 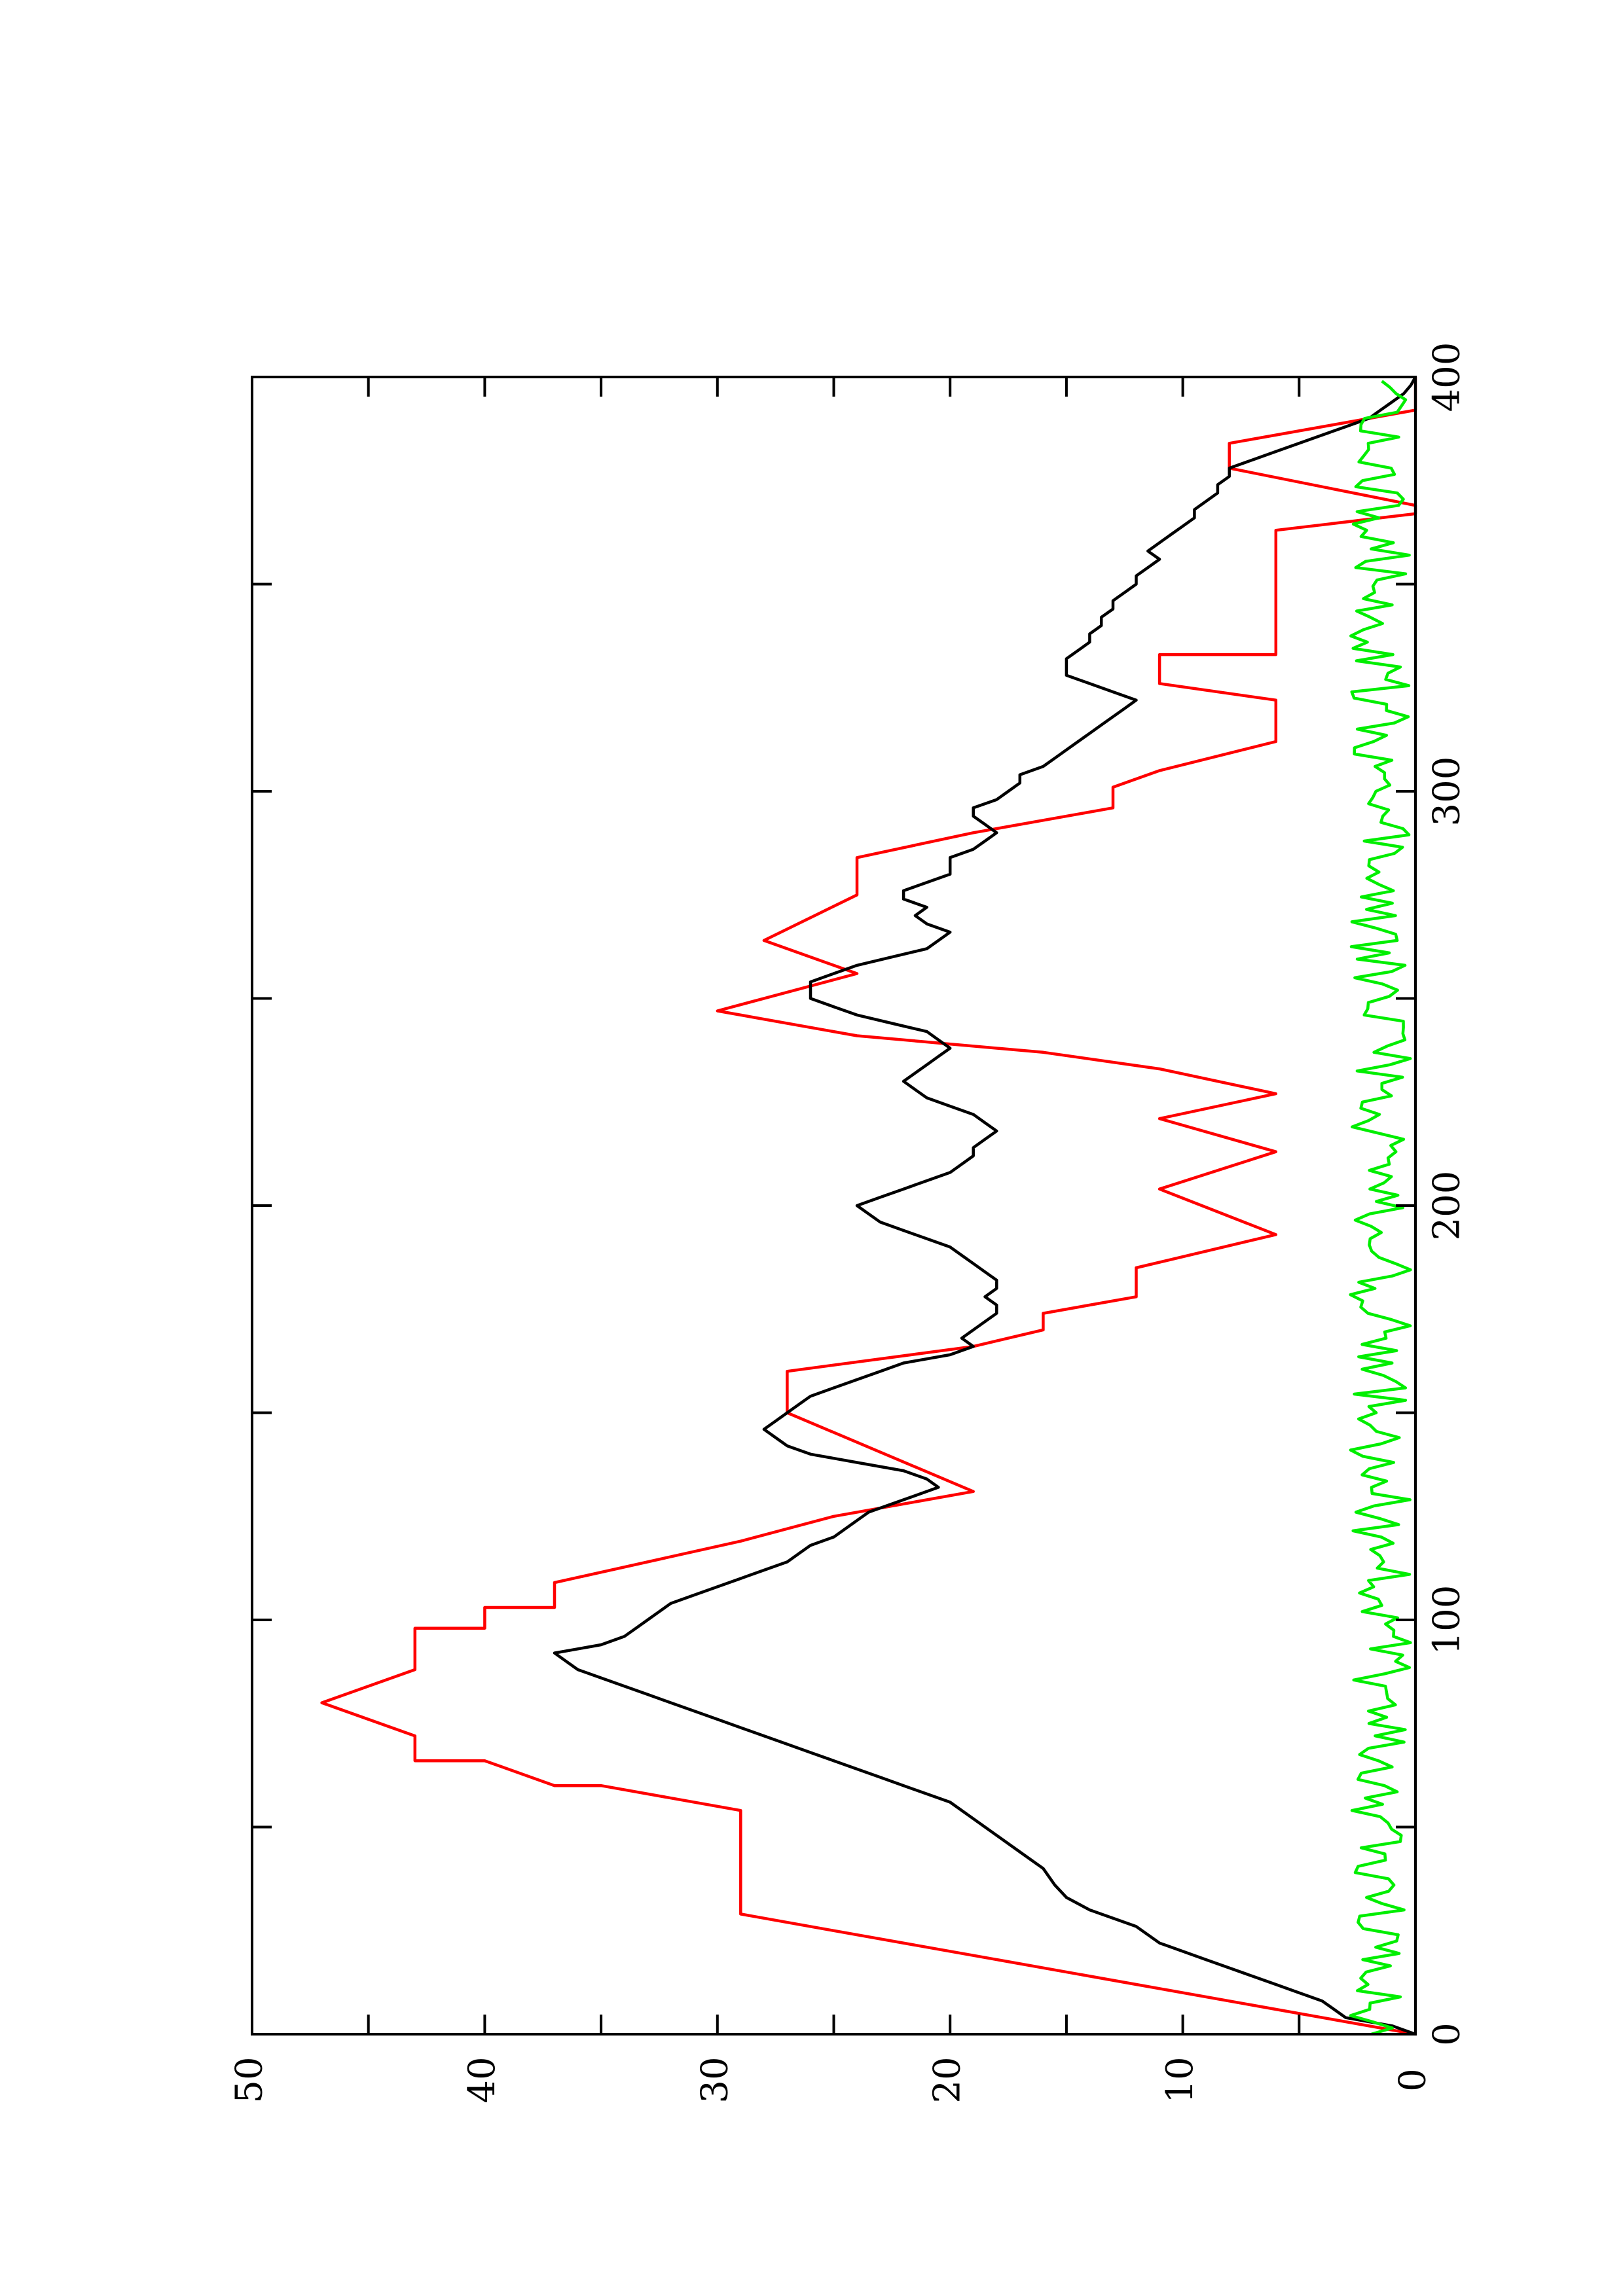 I want to click on x-tick-label: 400, so click(x=1447, y=377).